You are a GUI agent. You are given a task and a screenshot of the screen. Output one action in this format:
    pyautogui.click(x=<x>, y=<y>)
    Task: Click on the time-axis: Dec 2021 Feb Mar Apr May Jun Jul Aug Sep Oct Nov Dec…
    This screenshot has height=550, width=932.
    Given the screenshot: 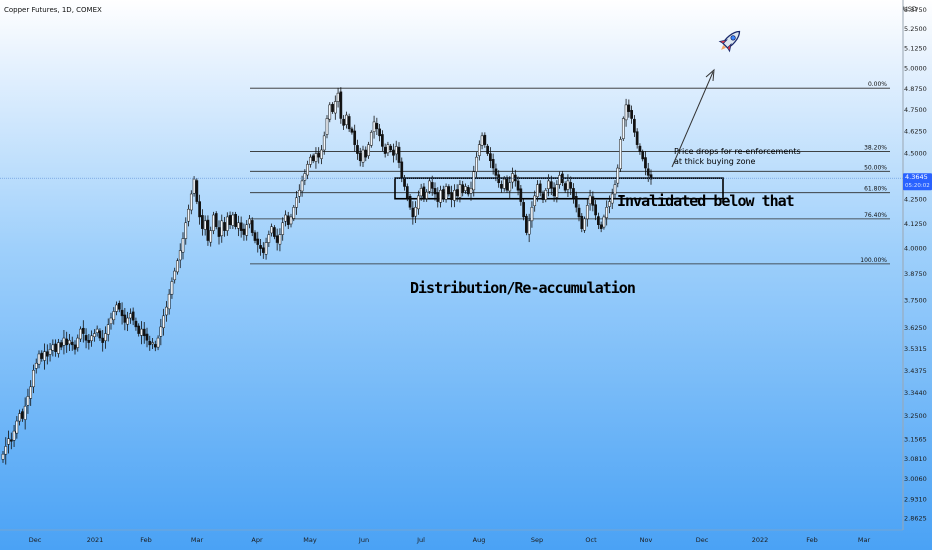 What is the action you would take?
    pyautogui.click(x=451, y=536)
    